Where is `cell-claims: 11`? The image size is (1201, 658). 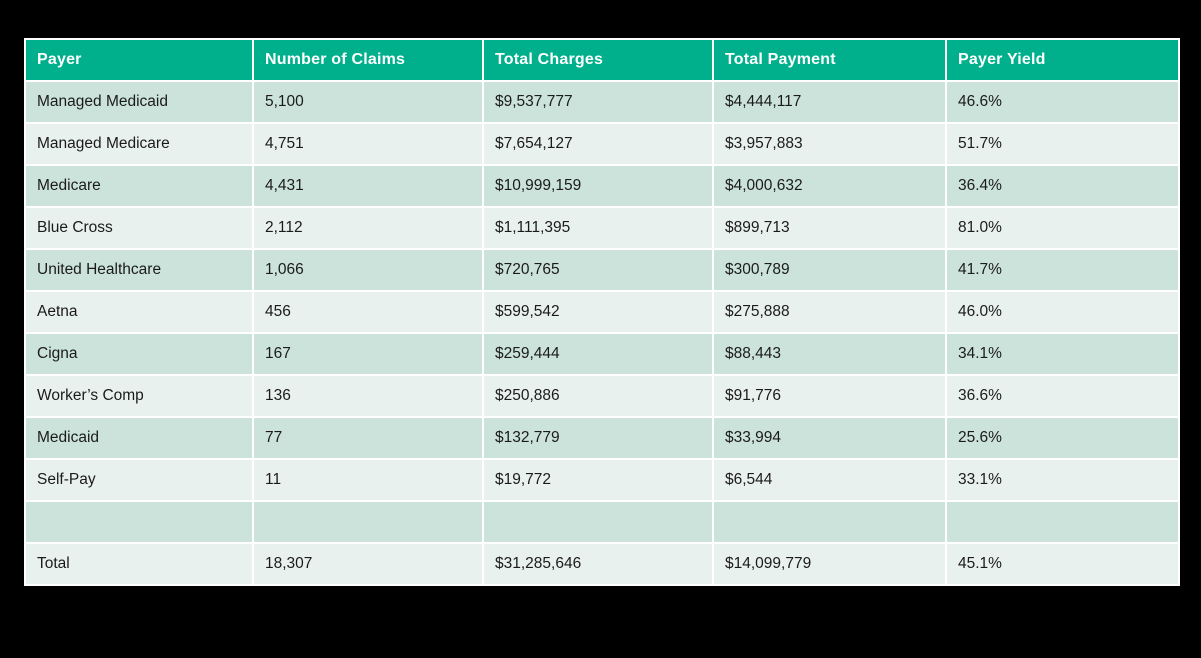
cell-claims: 11 is located at coordinates (368, 480).